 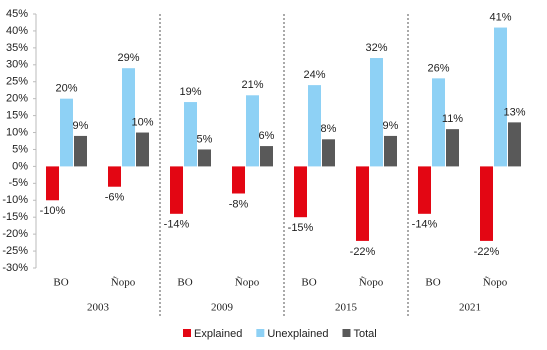 I want to click on y-tick-label: 25%, so click(x=17, y=82).